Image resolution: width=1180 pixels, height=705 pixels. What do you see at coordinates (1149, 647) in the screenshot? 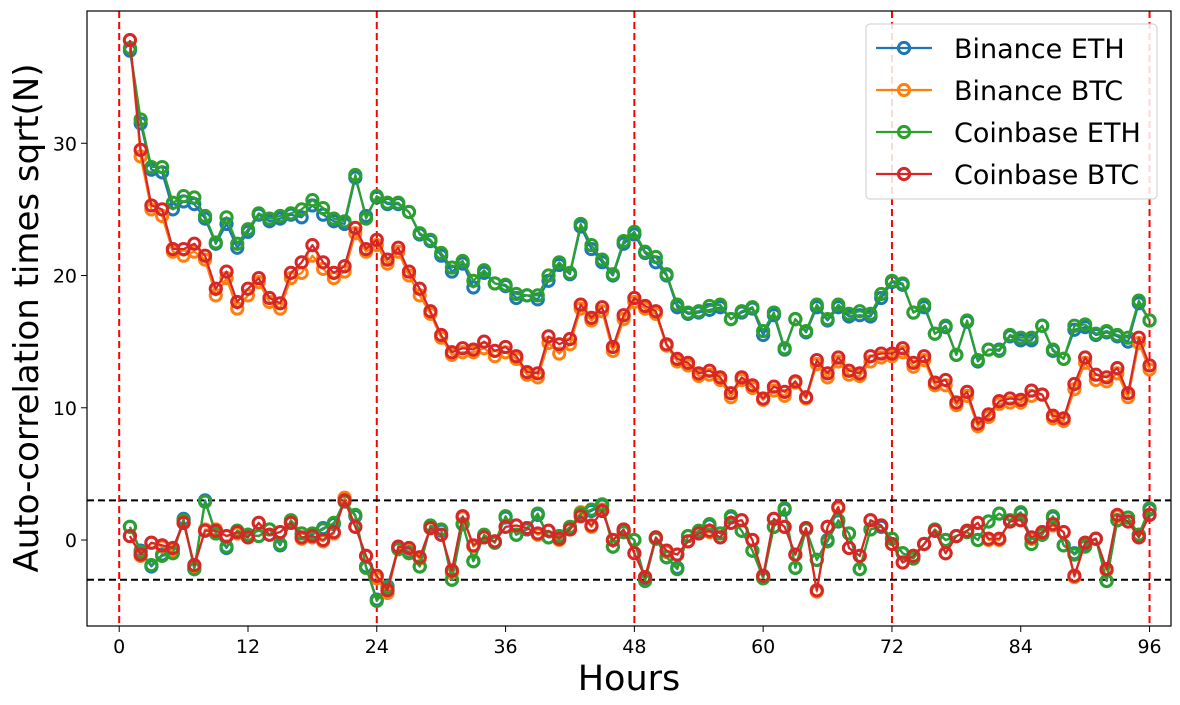
I see `x-tick-label: 96` at bounding box center [1149, 647].